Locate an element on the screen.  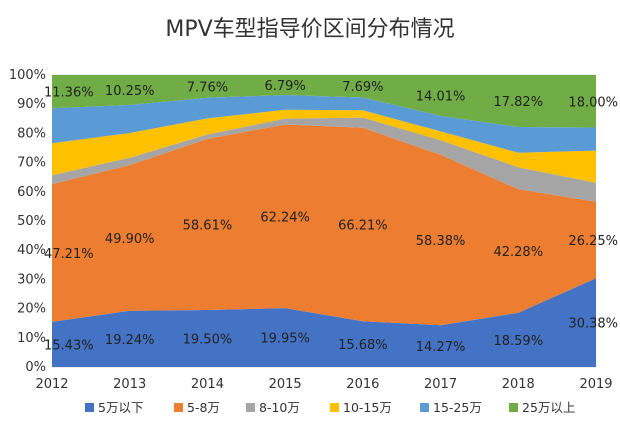
data-label: 19.95% is located at coordinates (285, 339).